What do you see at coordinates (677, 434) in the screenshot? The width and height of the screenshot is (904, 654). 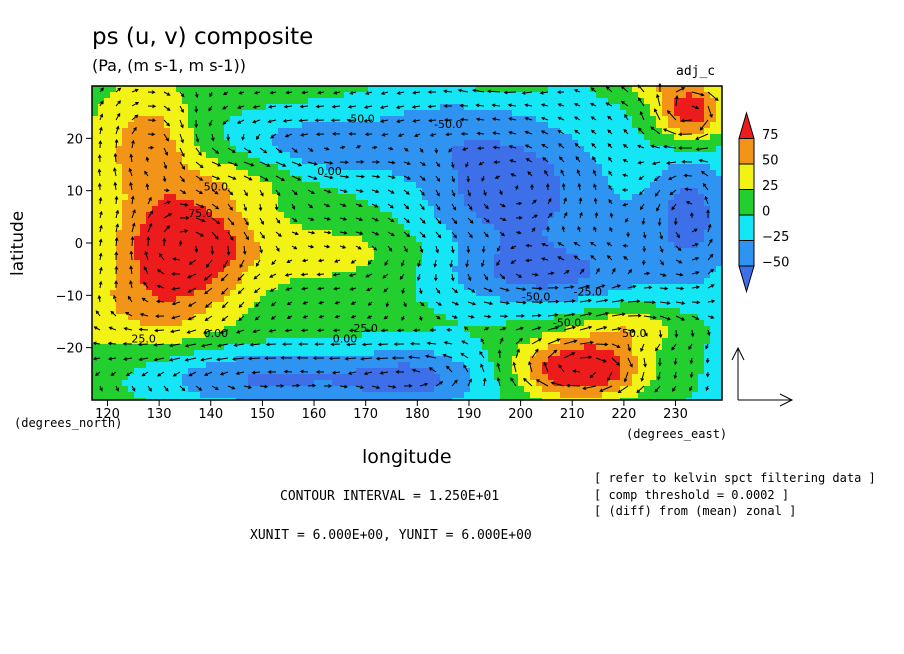 I see `axis-units-right: (degrees_east)` at bounding box center [677, 434].